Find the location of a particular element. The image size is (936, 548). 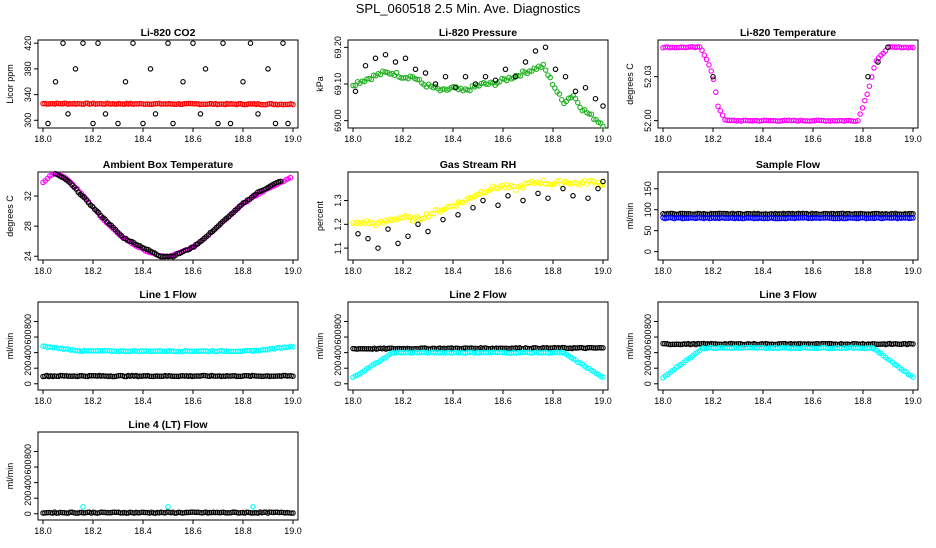

y-tick-label: 69.00 is located at coordinates (338, 120).